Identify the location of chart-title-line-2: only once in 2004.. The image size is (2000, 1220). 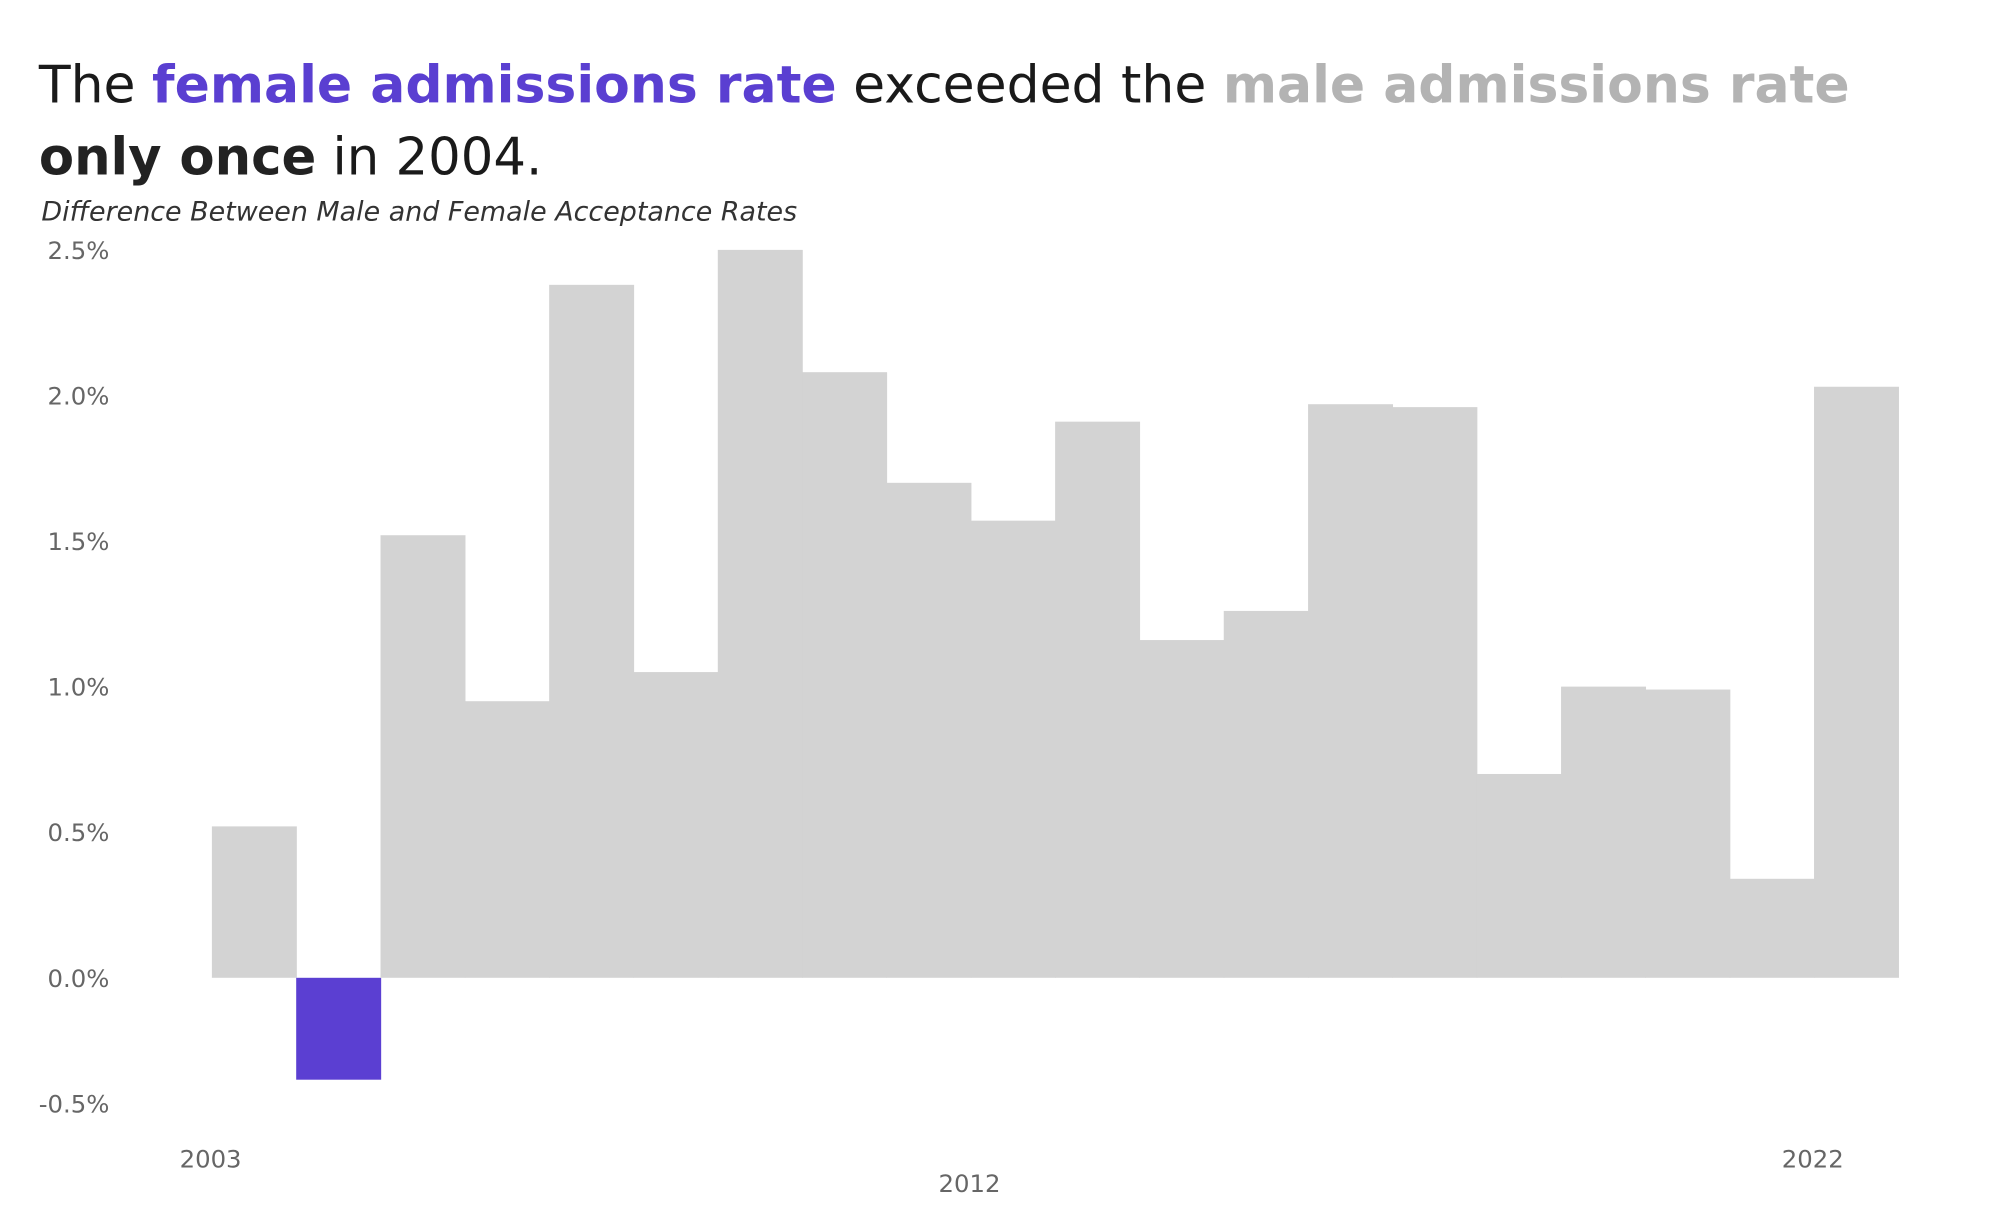
(290, 157).